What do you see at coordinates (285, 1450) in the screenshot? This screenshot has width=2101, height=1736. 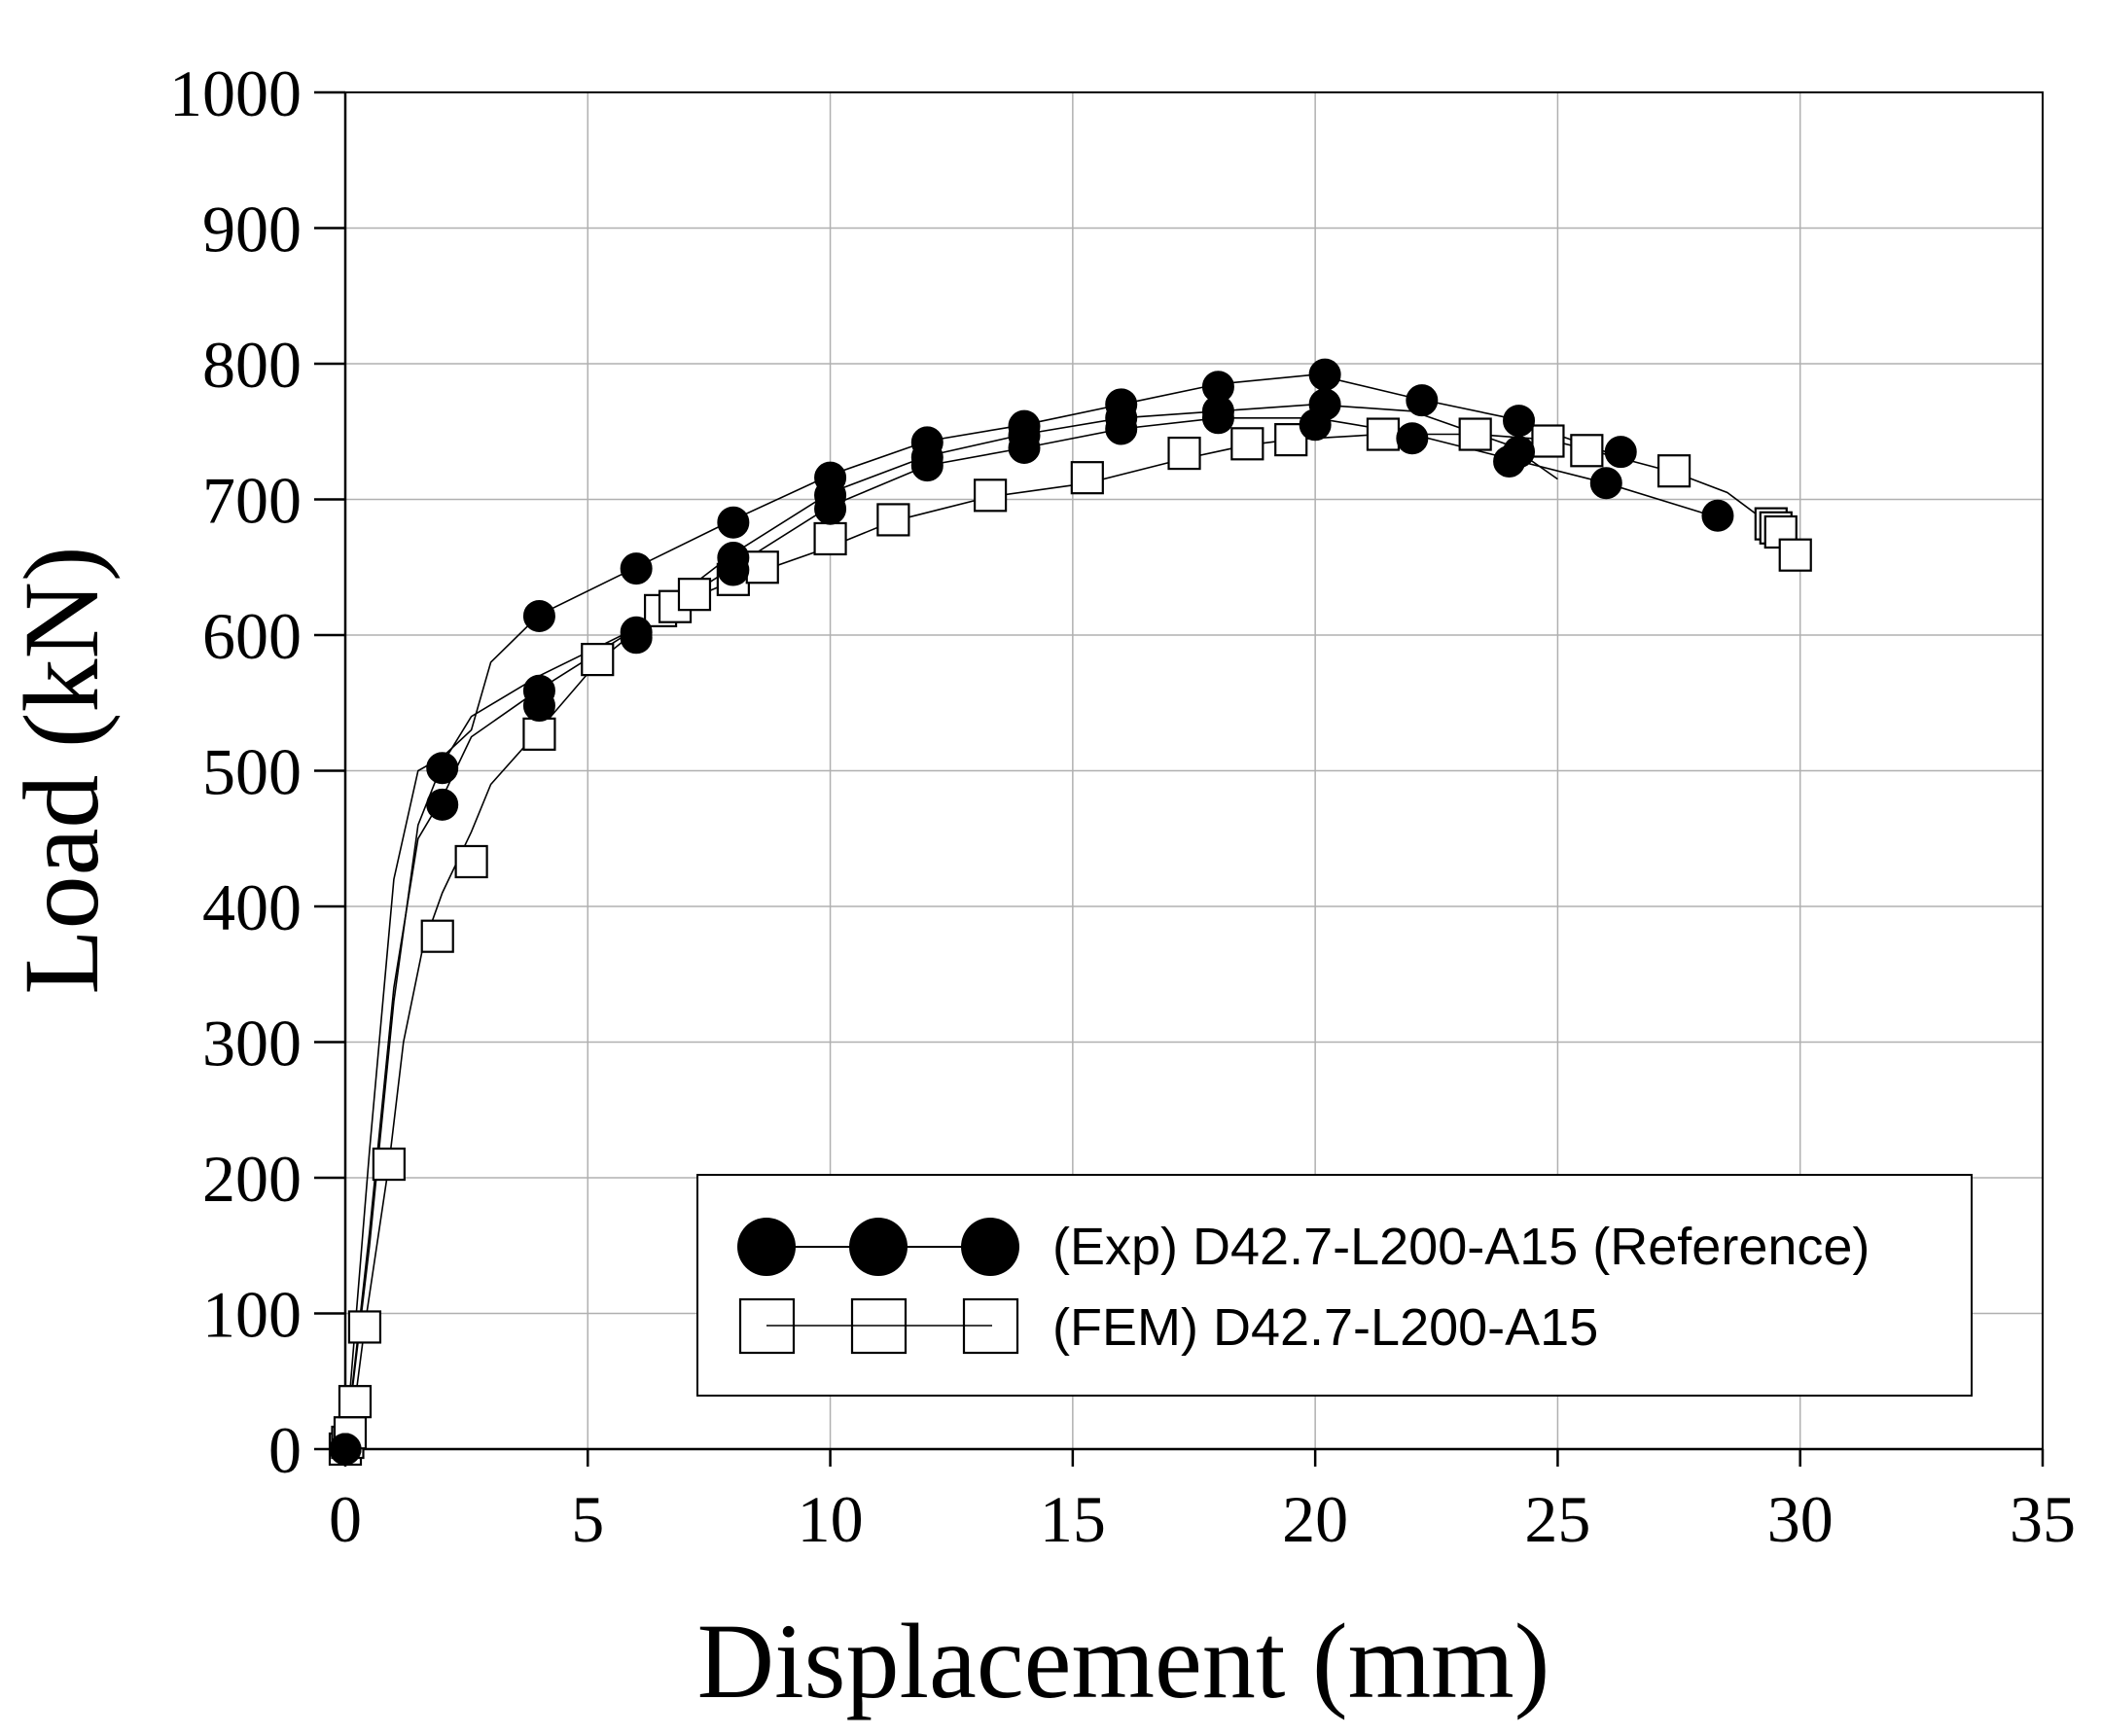 I see `y-tick-label: 0` at bounding box center [285, 1450].